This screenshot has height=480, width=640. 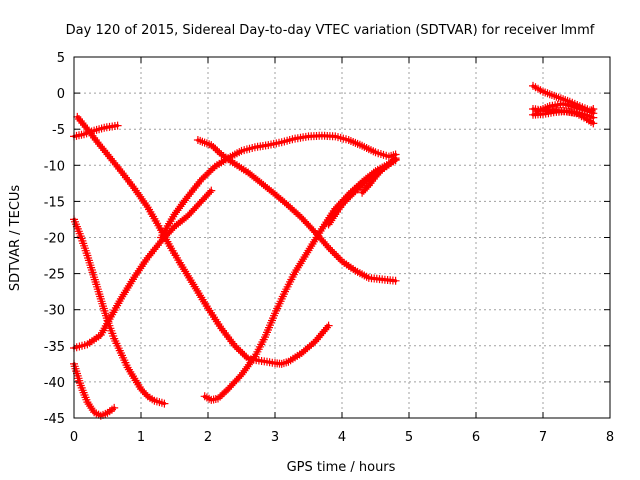 I want to click on x-tick-label: 2, so click(x=208, y=437).